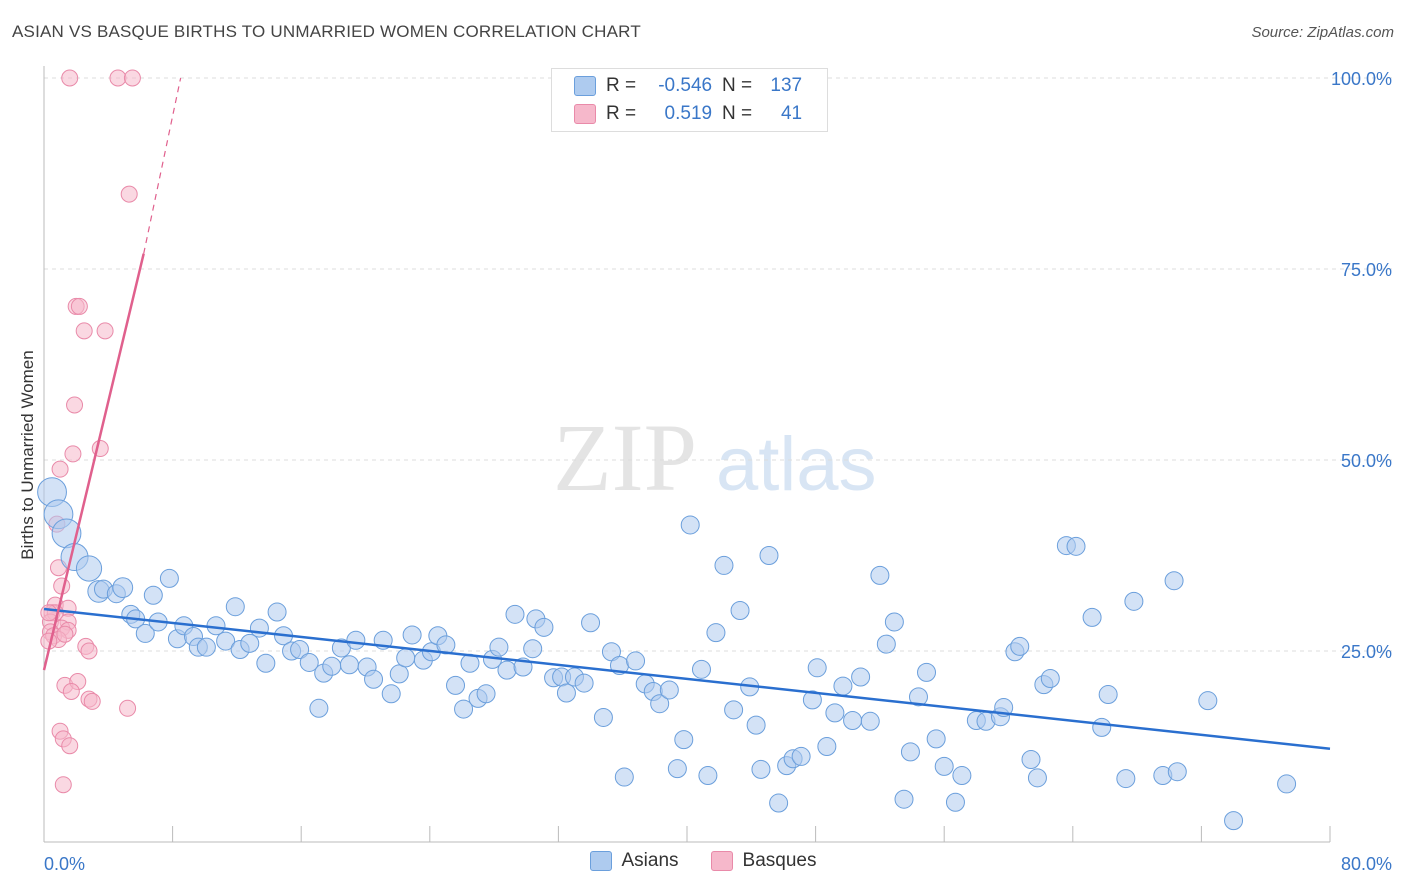  What do you see at coordinates (162, 165) in the screenshot?
I see `basques-trend-extension` at bounding box center [162, 165].